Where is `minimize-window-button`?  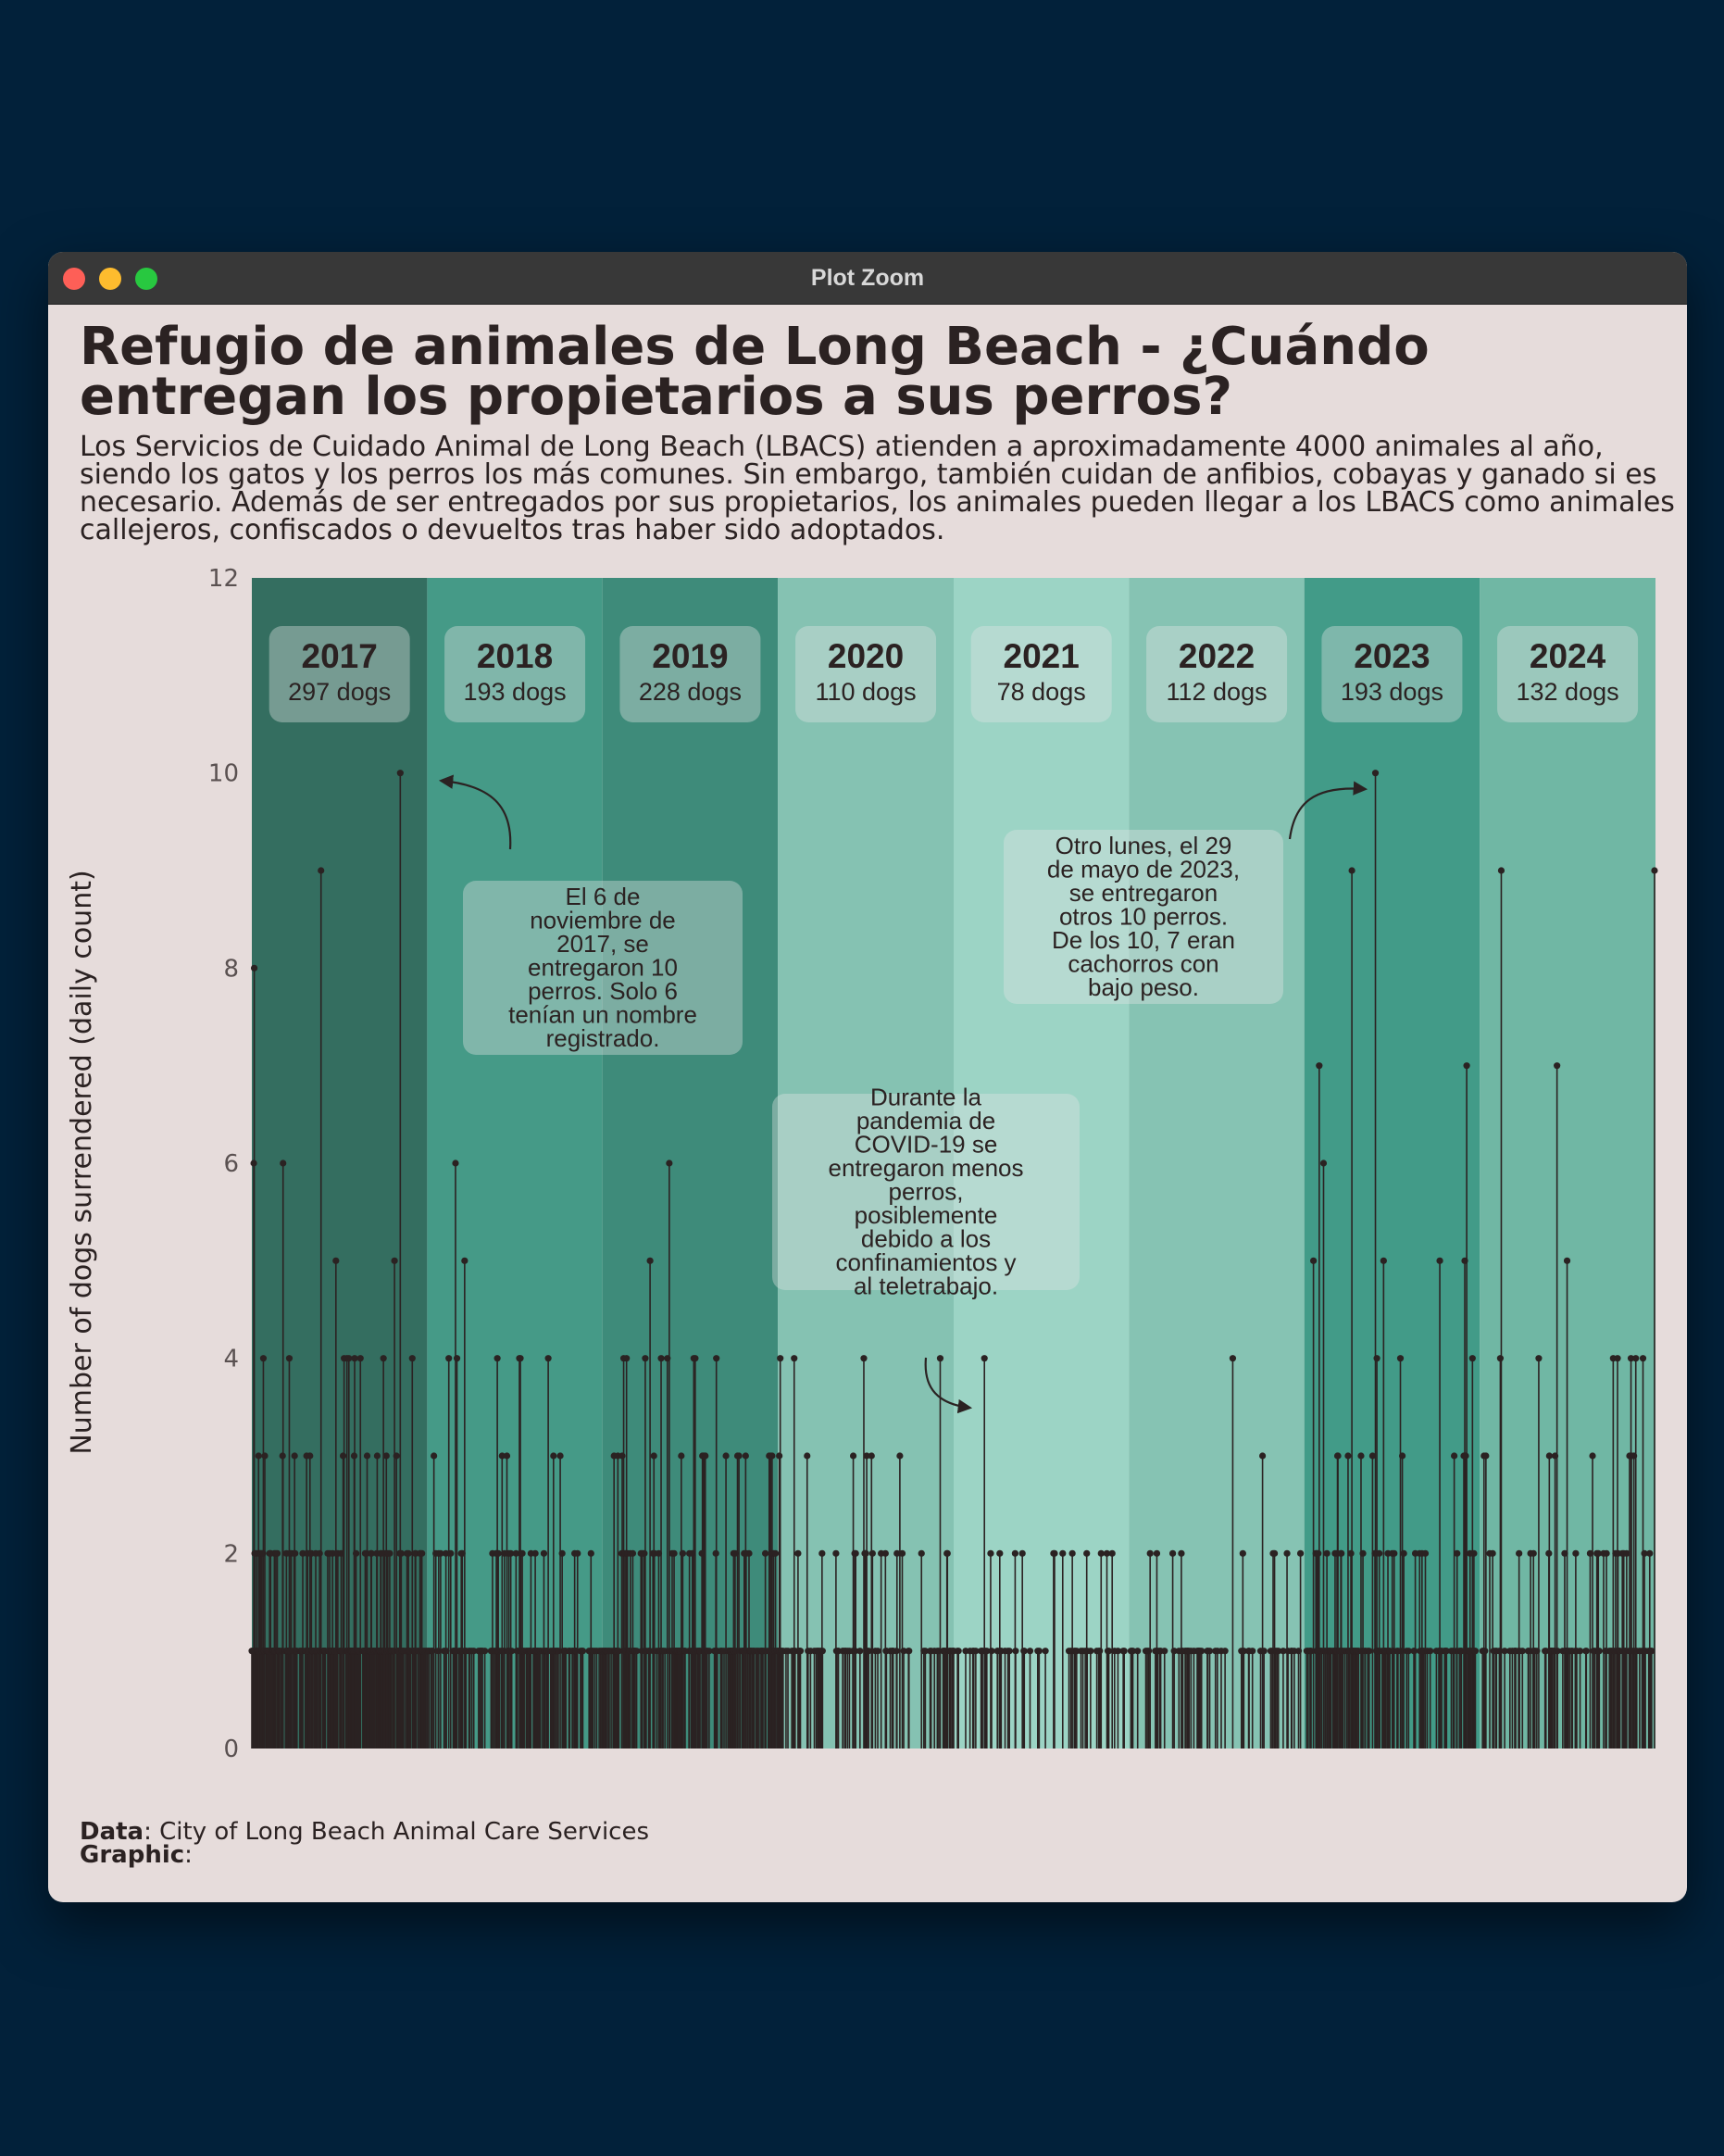
minimize-window-button is located at coordinates (110, 279).